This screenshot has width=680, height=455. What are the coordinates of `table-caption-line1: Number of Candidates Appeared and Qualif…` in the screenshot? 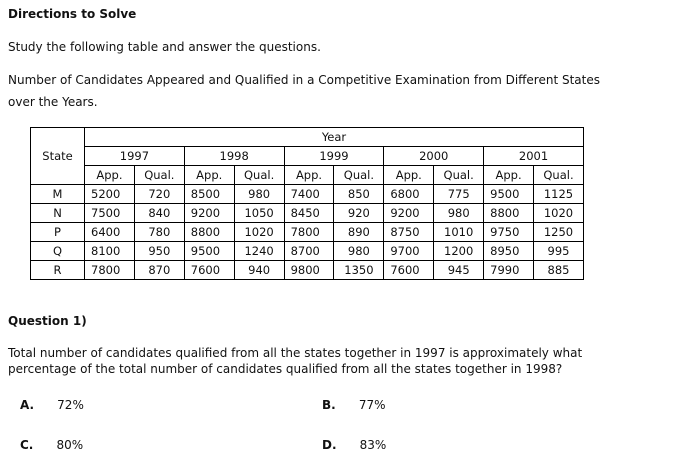 It's located at (304, 80).